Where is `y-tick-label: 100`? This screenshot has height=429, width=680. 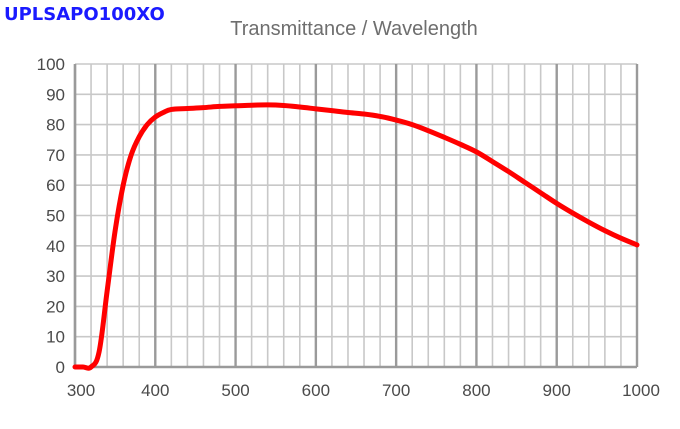
y-tick-label: 100 is located at coordinates (51, 64).